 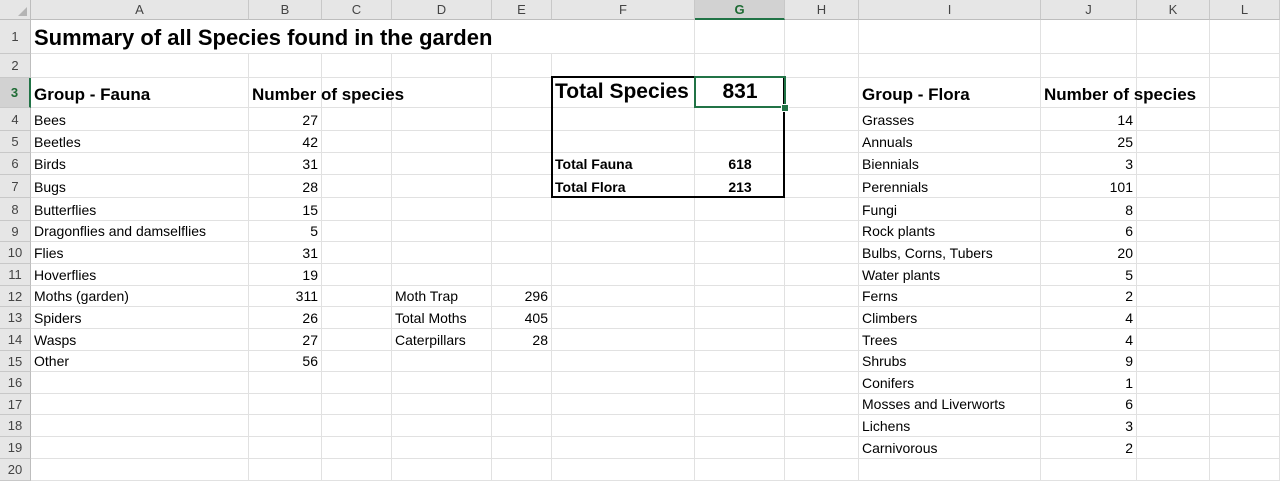 I want to click on column-header-k: K, so click(x=1173, y=10).